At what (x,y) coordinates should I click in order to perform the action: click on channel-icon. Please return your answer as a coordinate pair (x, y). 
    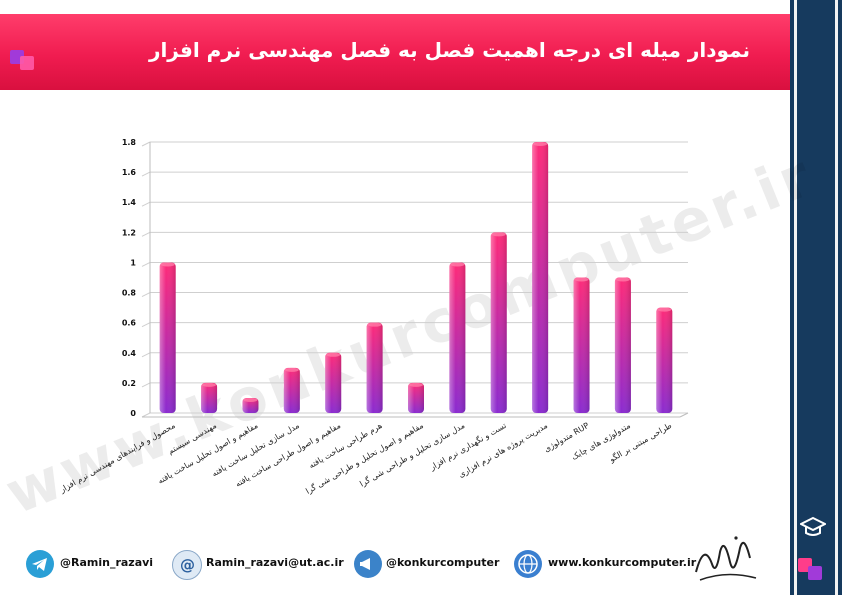
    Looking at the image, I should click on (368, 564).